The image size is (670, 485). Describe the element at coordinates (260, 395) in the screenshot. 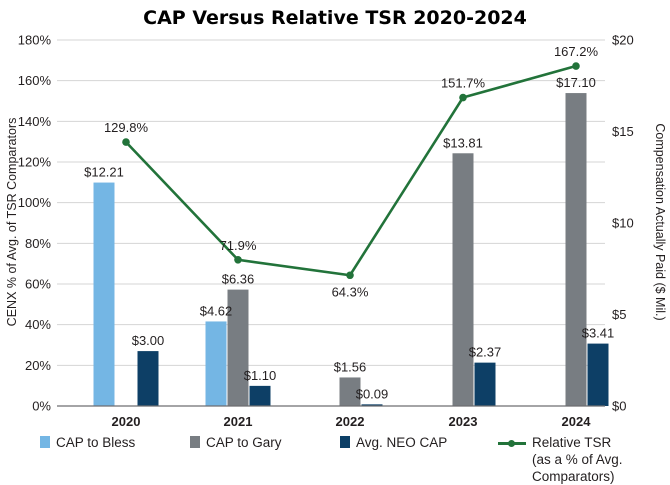

I see `bar-avg-neo-cap-2021` at that location.